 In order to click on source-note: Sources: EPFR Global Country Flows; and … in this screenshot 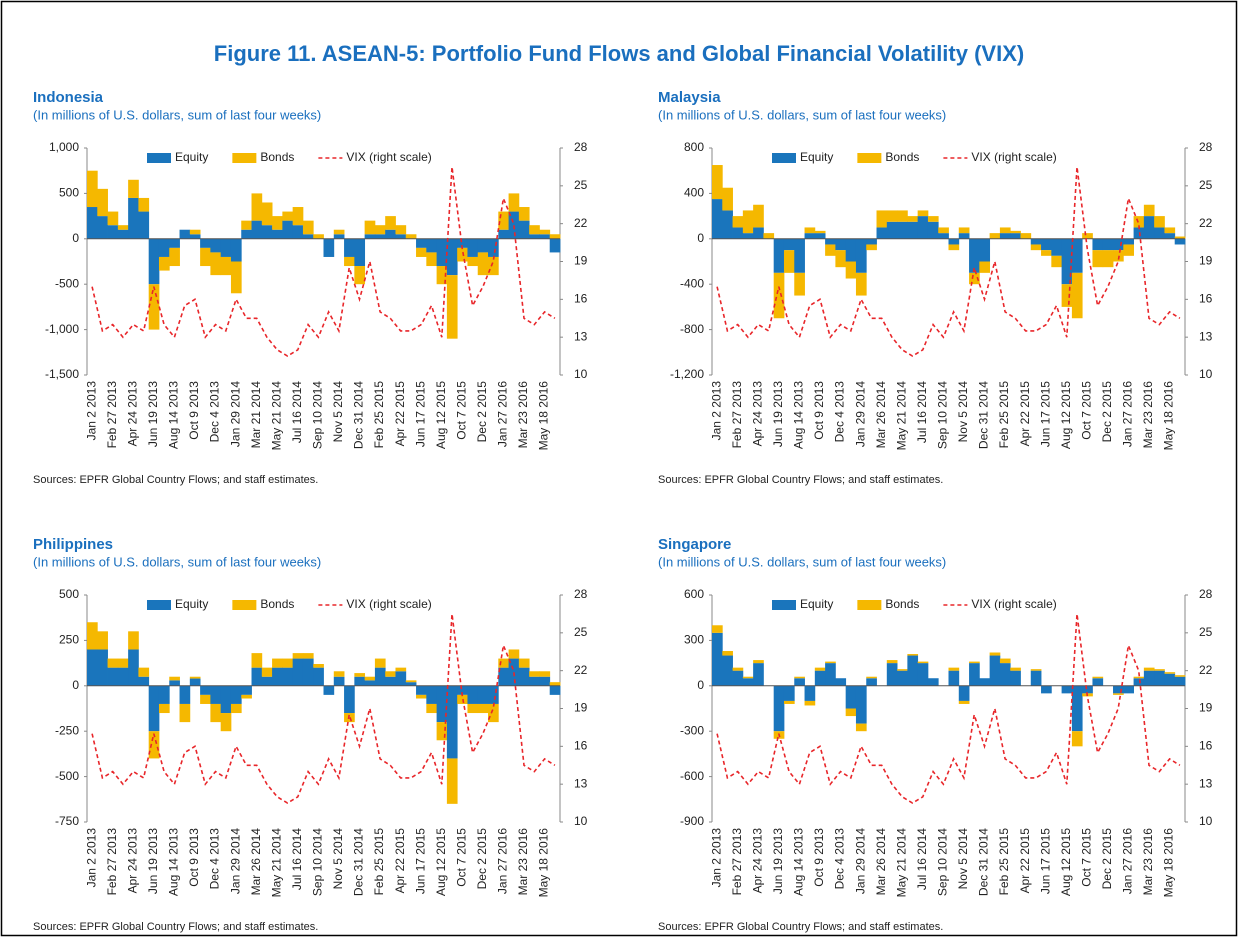, I will do `click(175, 480)`.